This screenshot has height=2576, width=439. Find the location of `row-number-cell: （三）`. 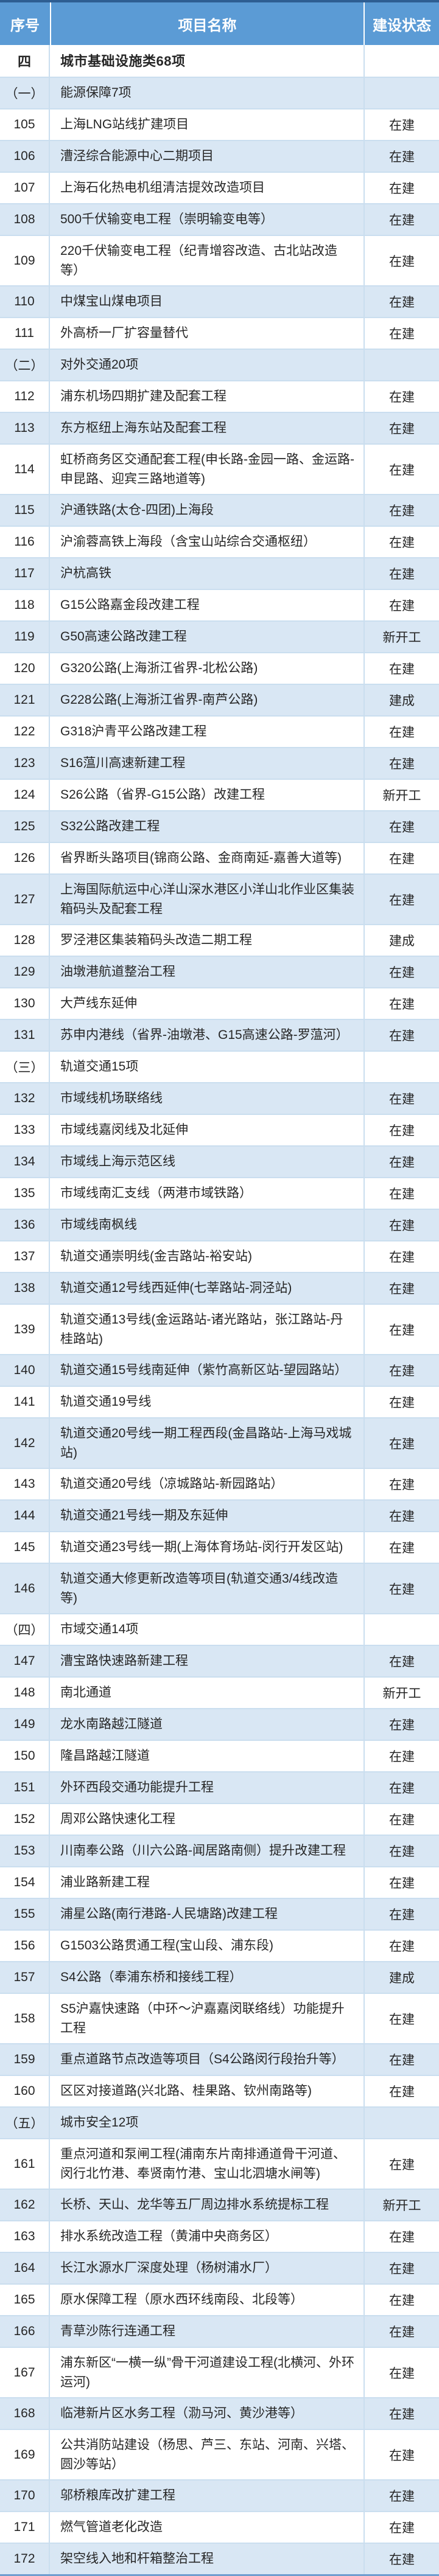

row-number-cell: （三） is located at coordinates (25, 1067).